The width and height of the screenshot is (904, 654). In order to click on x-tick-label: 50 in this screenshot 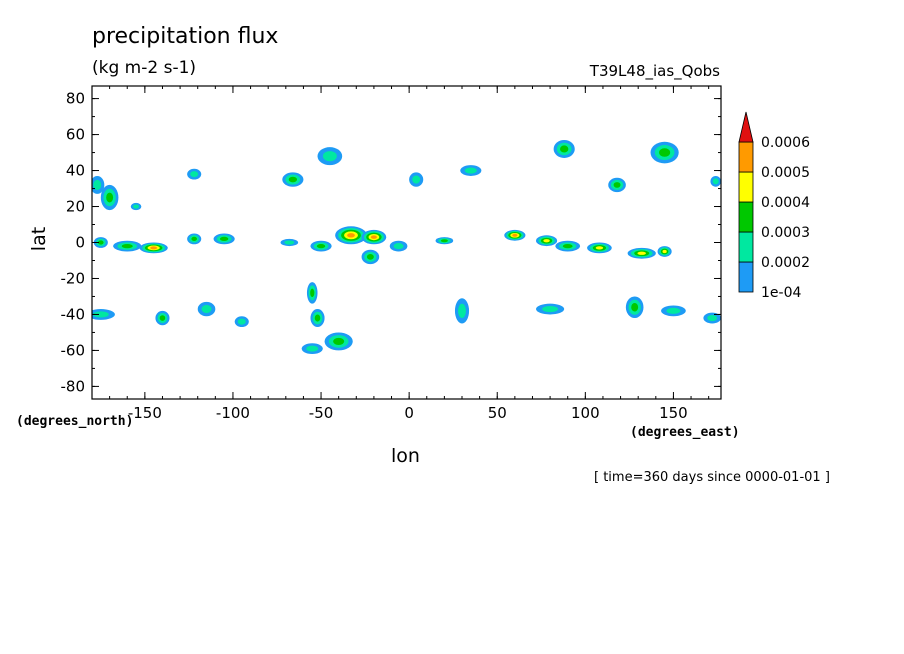, I will do `click(497, 413)`.